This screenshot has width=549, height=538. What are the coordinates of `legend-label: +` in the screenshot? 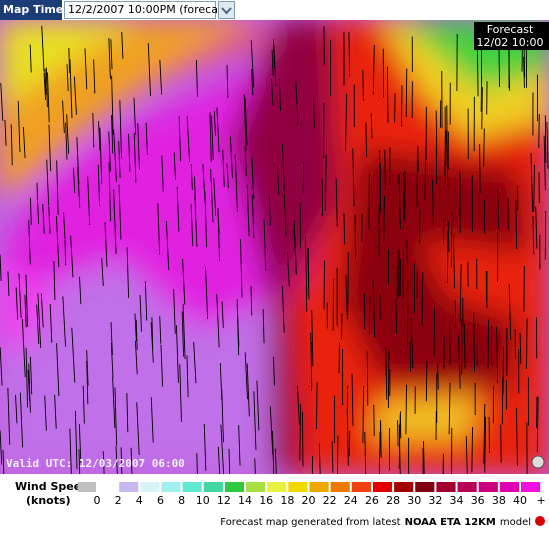 It's located at (541, 500).